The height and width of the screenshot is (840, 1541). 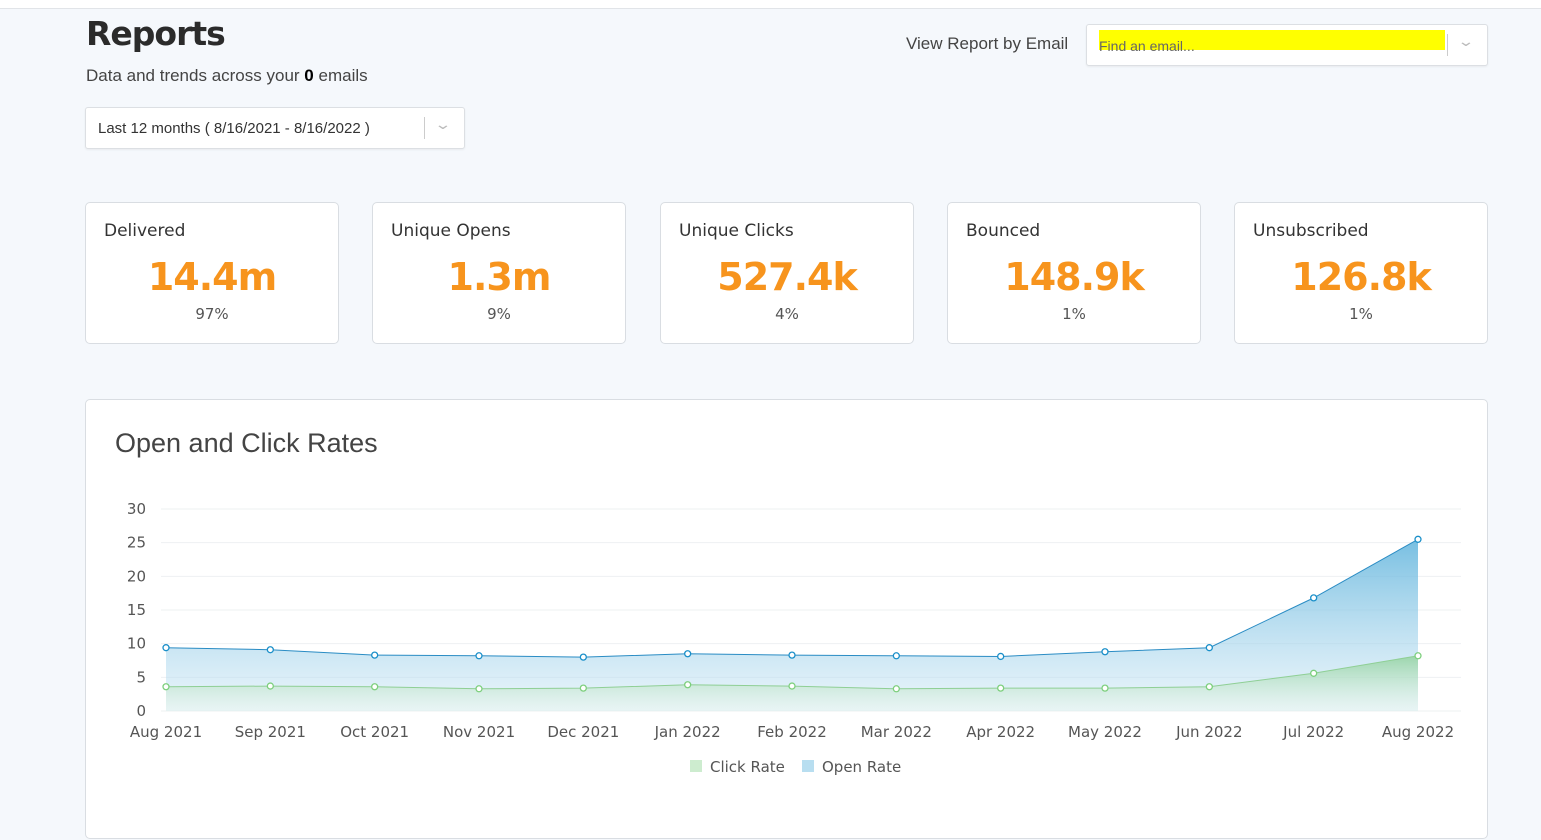 I want to click on page-subtitle: Data and trends across your 0 emails, so click(x=227, y=76).